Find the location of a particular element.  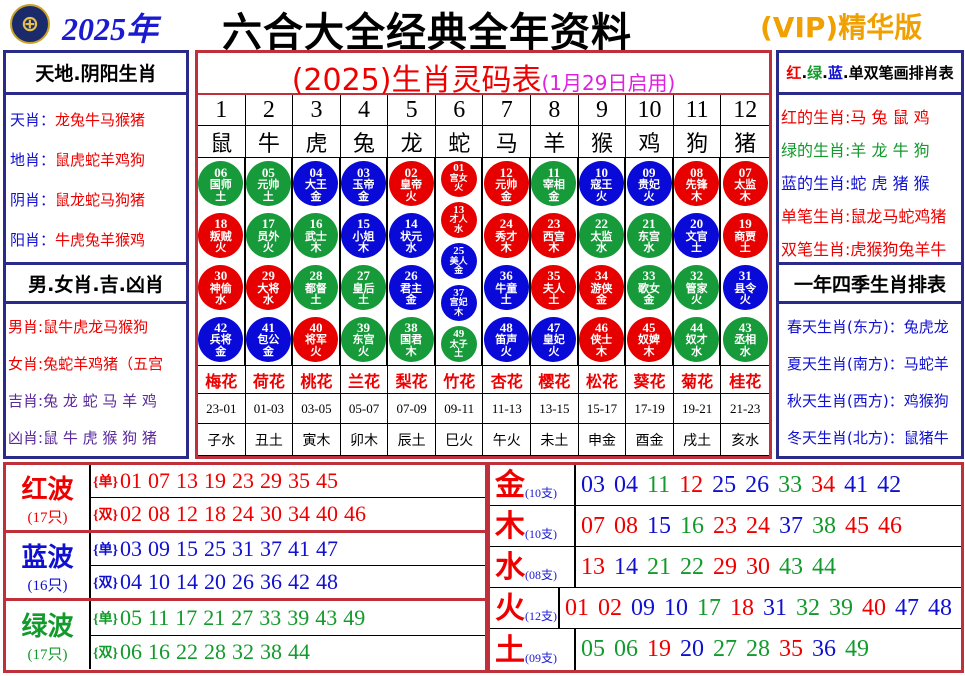

ball-element: 土 is located at coordinates (268, 196).